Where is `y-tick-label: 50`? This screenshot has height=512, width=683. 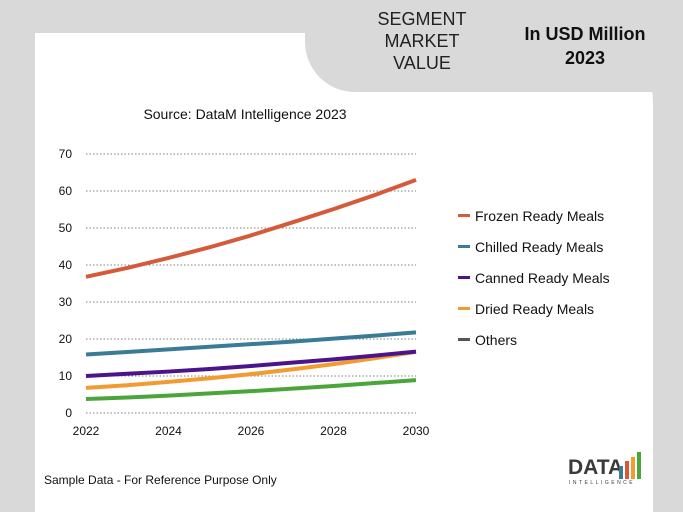
y-tick-label: 50 is located at coordinates (66, 228).